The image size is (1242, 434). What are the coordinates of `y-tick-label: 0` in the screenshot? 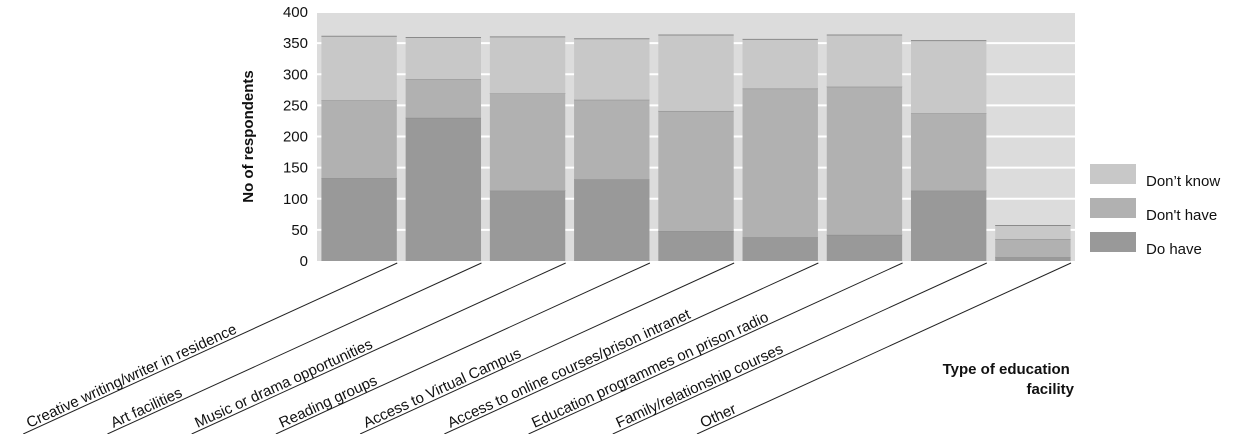 It's located at (304, 261).